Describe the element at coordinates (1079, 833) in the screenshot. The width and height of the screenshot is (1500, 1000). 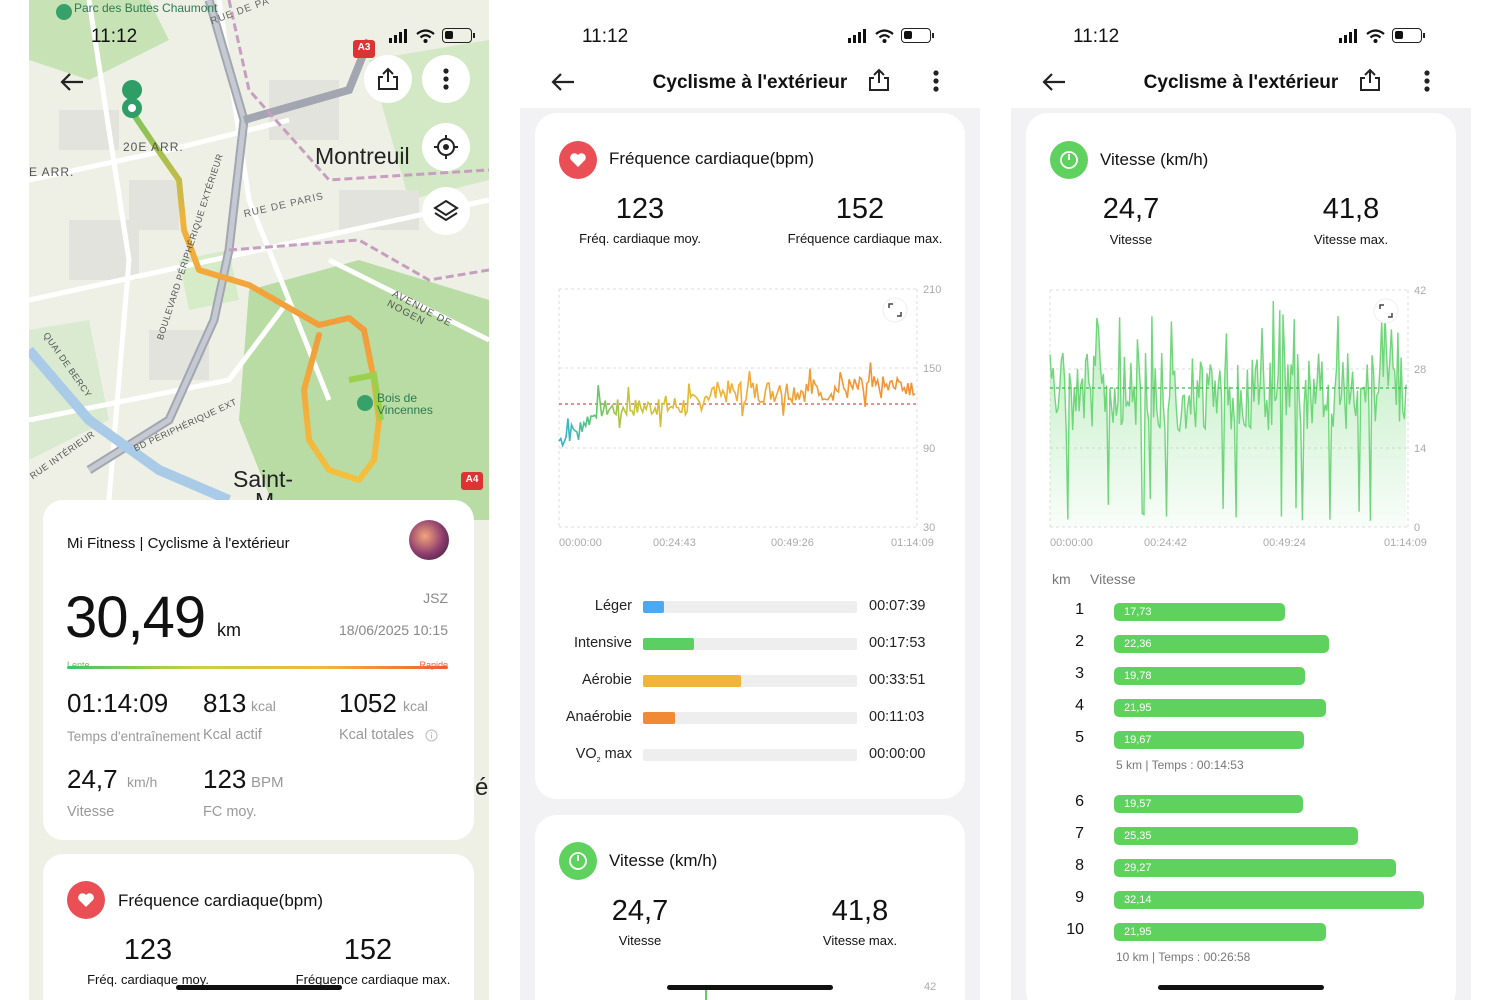
I see `split-km: 7` at that location.